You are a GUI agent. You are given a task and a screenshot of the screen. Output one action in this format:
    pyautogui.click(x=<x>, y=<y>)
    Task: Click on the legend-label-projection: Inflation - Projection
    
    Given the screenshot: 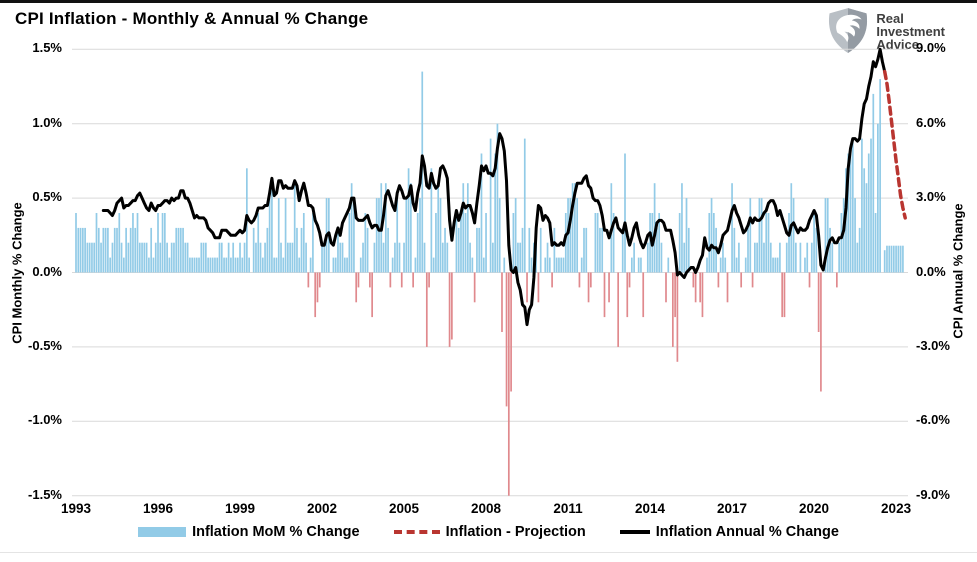 What is the action you would take?
    pyautogui.click(x=515, y=532)
    